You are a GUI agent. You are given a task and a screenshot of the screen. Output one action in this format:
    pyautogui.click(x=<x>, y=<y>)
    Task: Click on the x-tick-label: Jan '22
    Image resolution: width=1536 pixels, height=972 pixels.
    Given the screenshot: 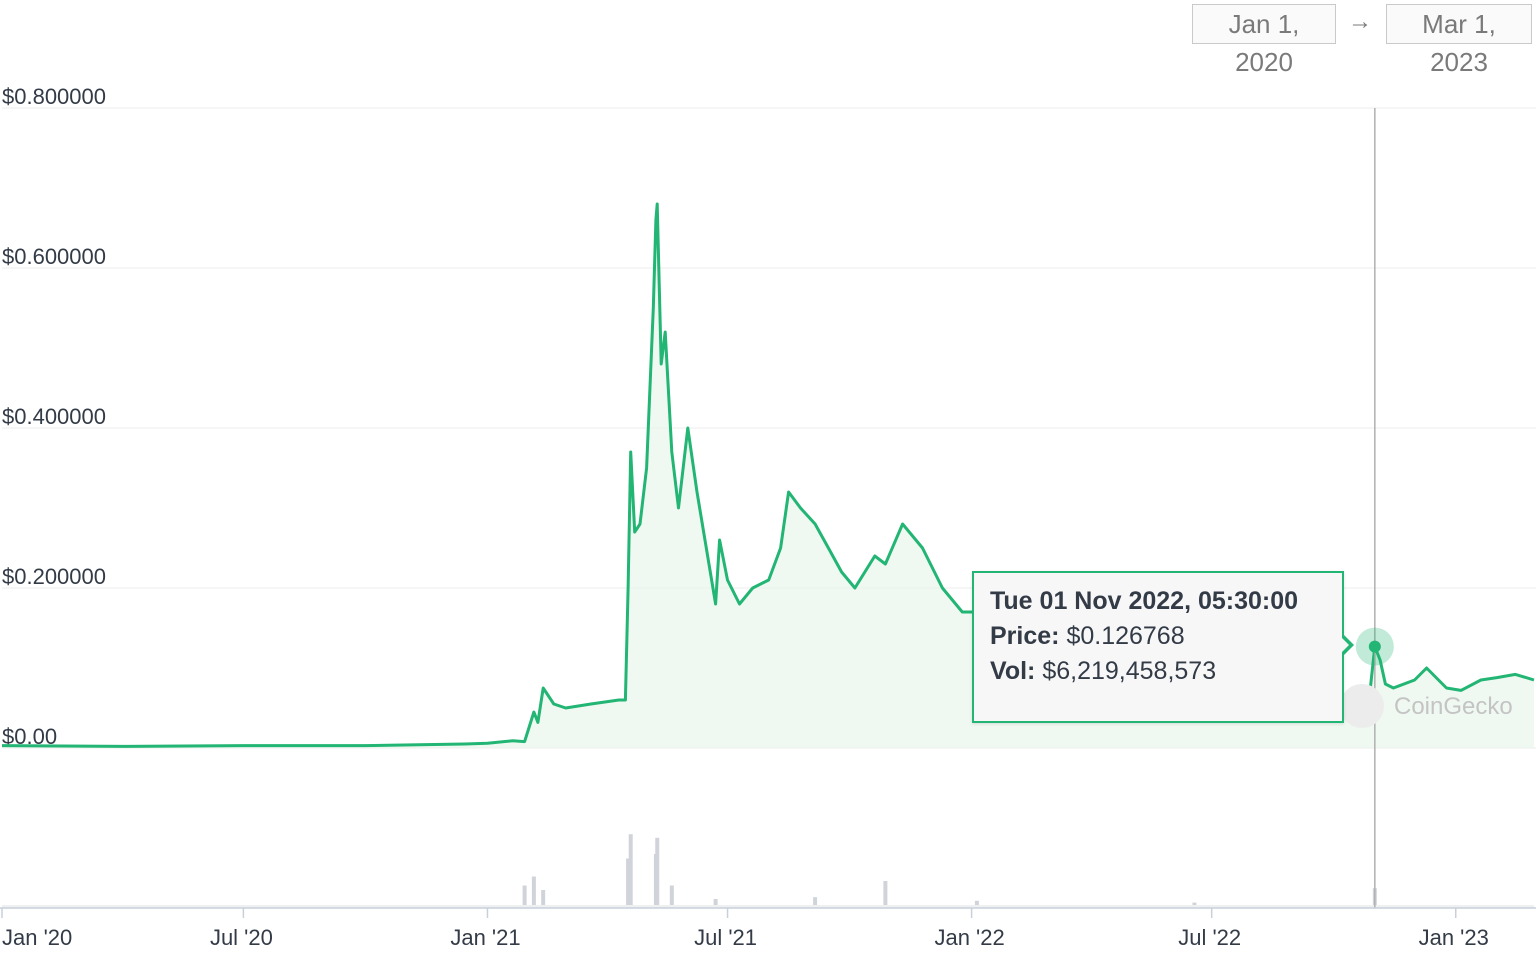 What is the action you would take?
    pyautogui.click(x=969, y=937)
    